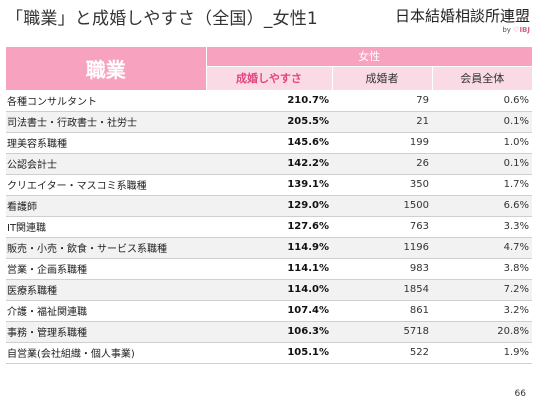 This screenshot has height=405, width=540. What do you see at coordinates (382, 206) in the screenshot?
I see `married-cell: 1500` at bounding box center [382, 206].